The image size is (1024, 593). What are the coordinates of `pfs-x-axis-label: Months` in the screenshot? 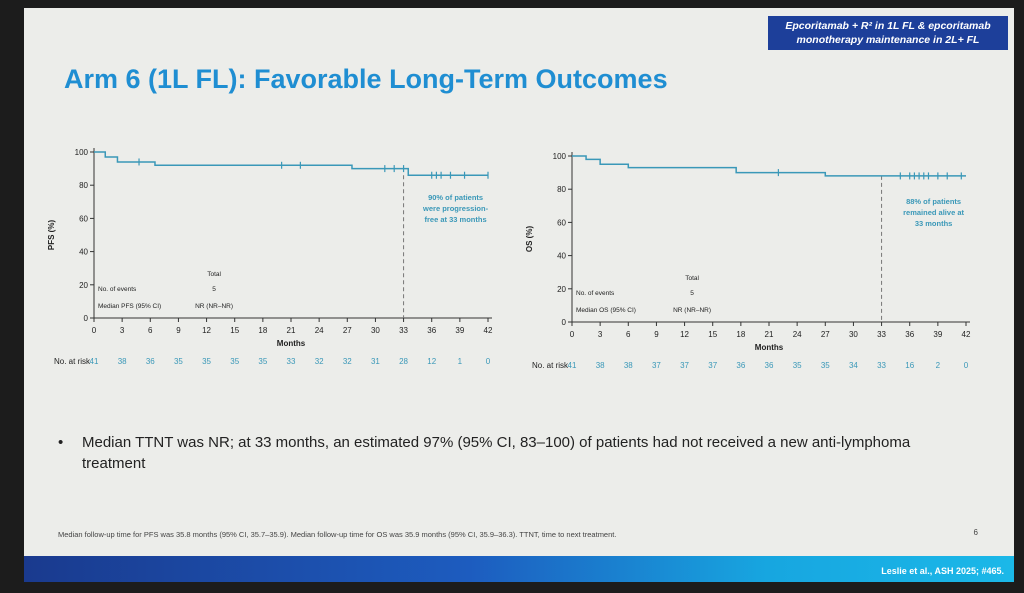 It's located at (291, 343).